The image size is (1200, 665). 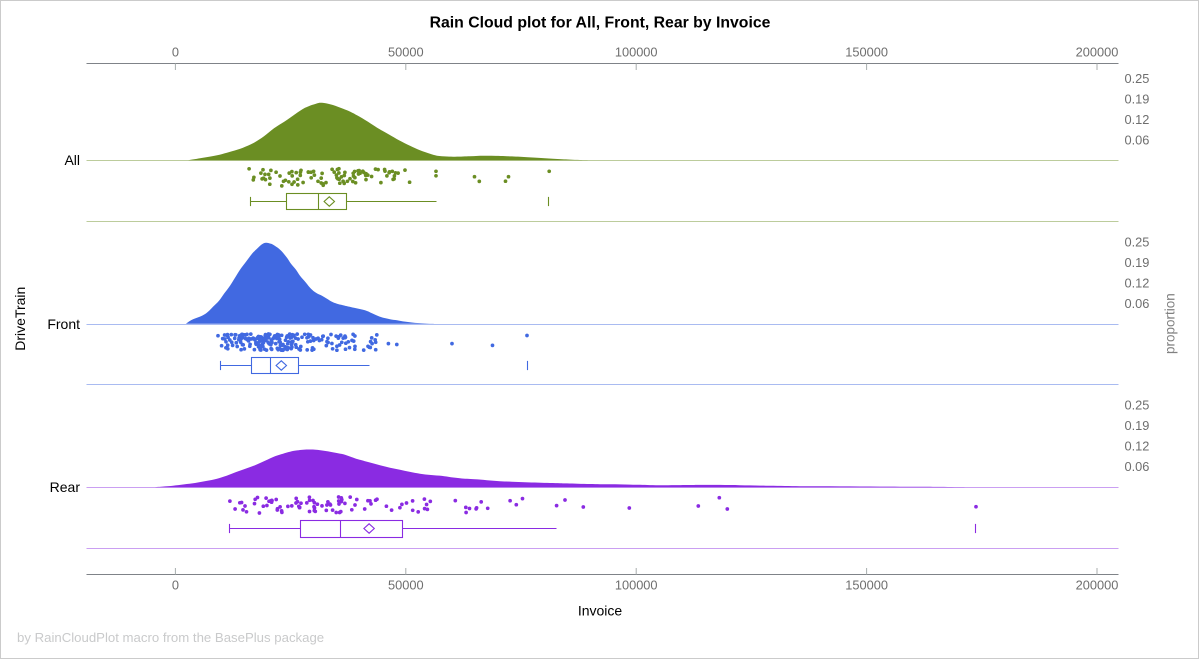 I want to click on svg-text: Front, so click(x=63, y=324).